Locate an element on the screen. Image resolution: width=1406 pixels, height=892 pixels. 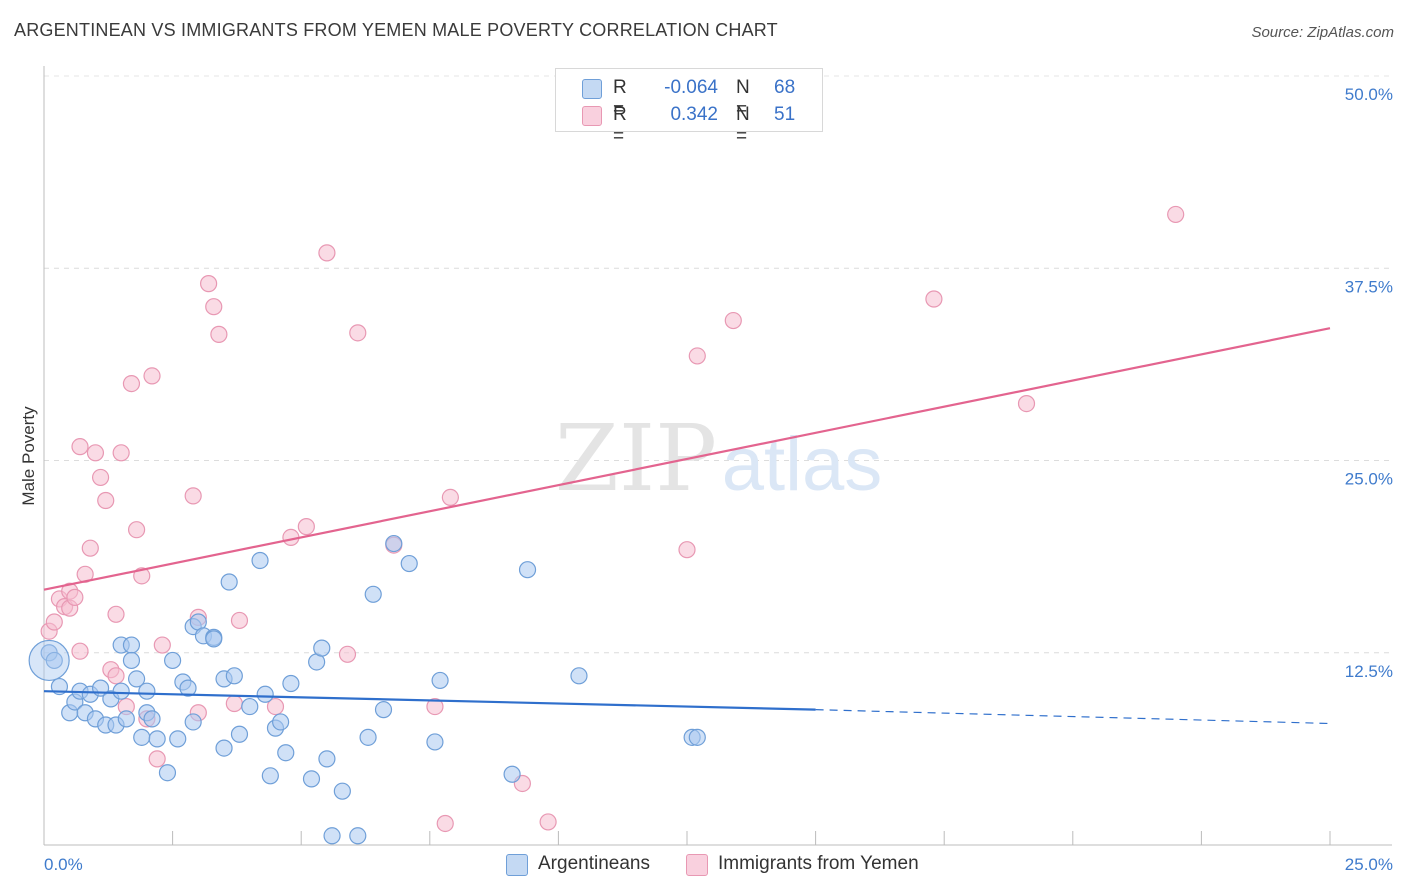
y-tick-label: 25.0% is located at coordinates (1369, 479).